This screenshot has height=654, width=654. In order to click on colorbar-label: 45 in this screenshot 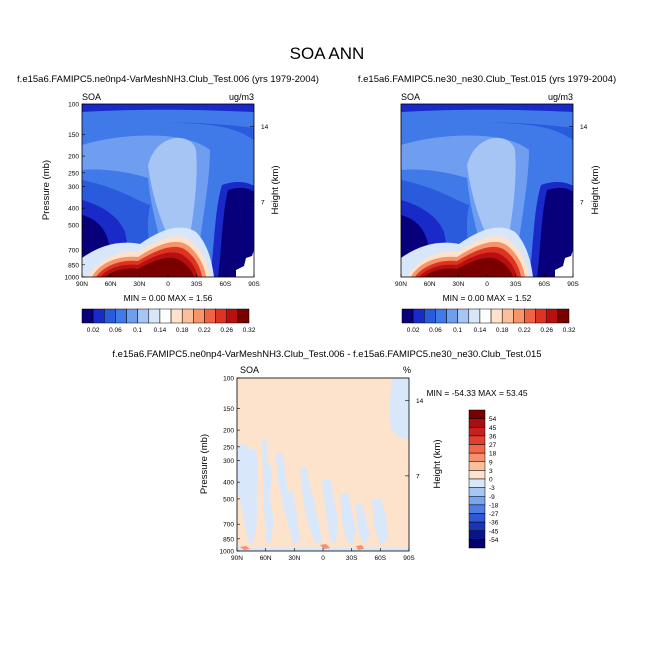, I will do `click(493, 428)`.